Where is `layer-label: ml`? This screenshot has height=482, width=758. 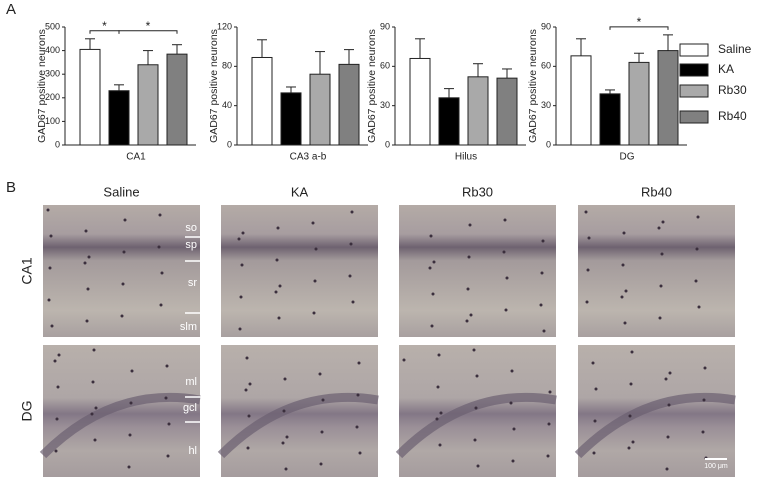
layer-label: ml is located at coordinates (191, 382).